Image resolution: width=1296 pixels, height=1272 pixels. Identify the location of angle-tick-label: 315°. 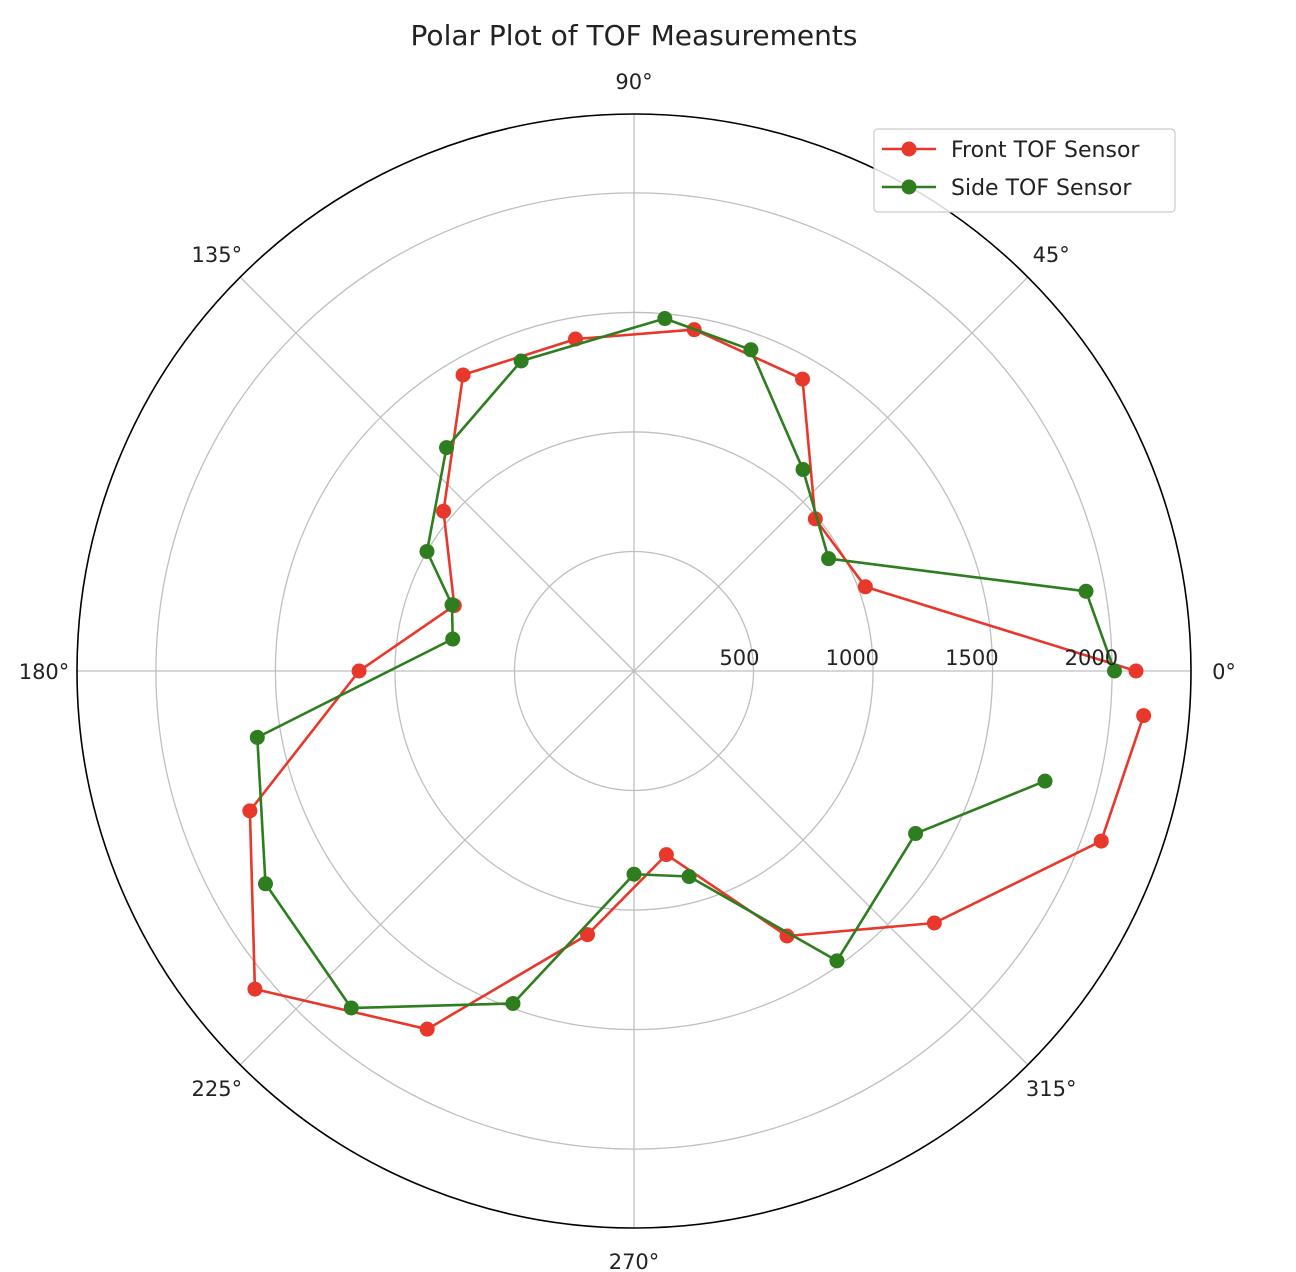
(1051, 1089).